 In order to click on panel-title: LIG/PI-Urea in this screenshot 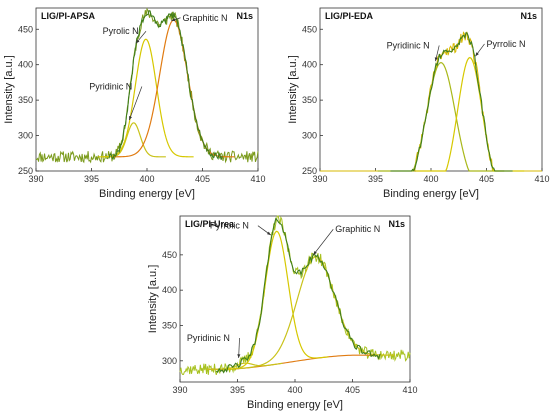, I will do `click(210, 224)`.